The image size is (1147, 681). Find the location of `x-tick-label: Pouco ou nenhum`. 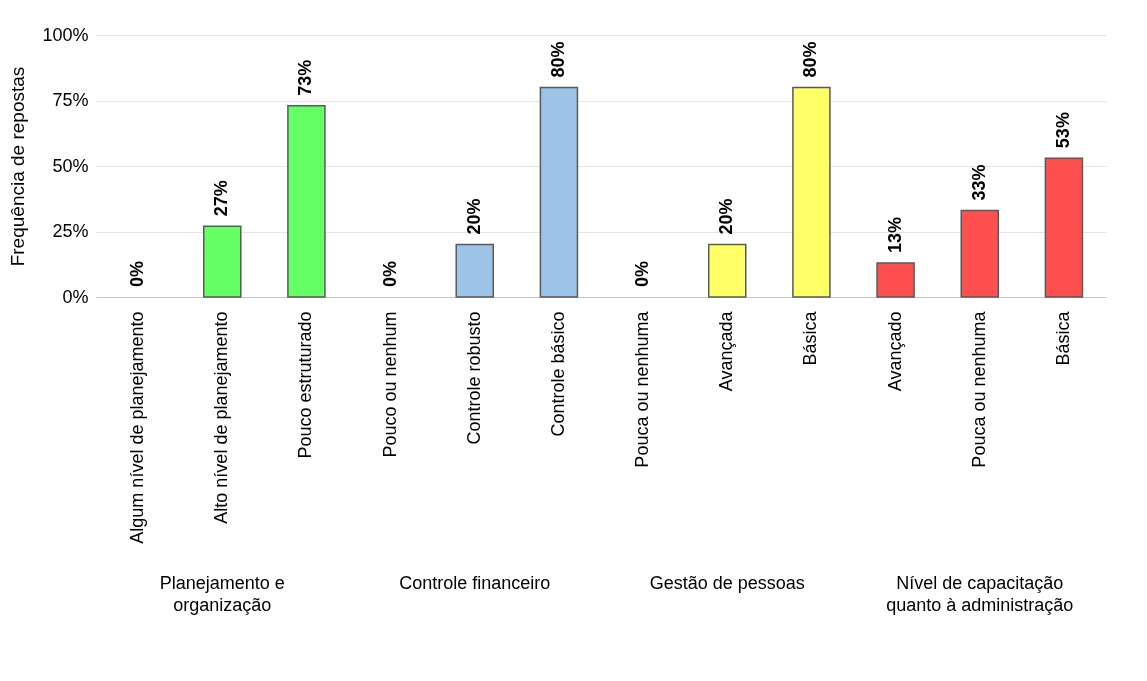

x-tick-label: Pouco ou nenhum is located at coordinates (389, 384).